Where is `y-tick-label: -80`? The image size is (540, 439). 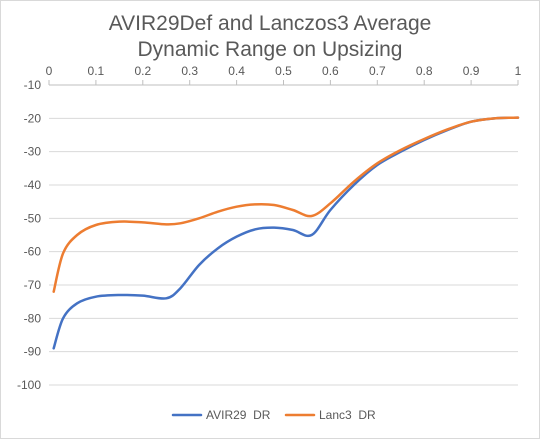 y-tick-label: -80 is located at coordinates (33, 318).